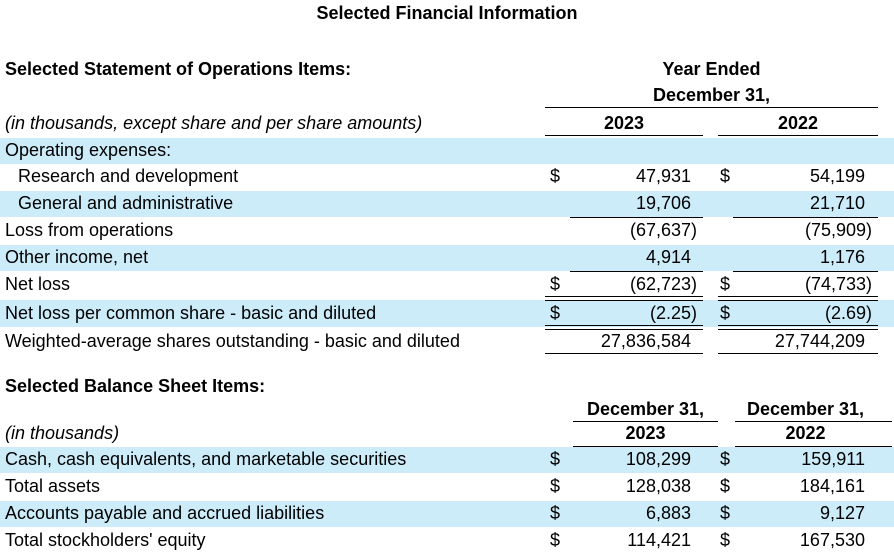 Image resolution: width=894 pixels, height=555 pixels. Describe the element at coordinates (832, 486) in the screenshot. I see `value-2022: 184,161` at that location.